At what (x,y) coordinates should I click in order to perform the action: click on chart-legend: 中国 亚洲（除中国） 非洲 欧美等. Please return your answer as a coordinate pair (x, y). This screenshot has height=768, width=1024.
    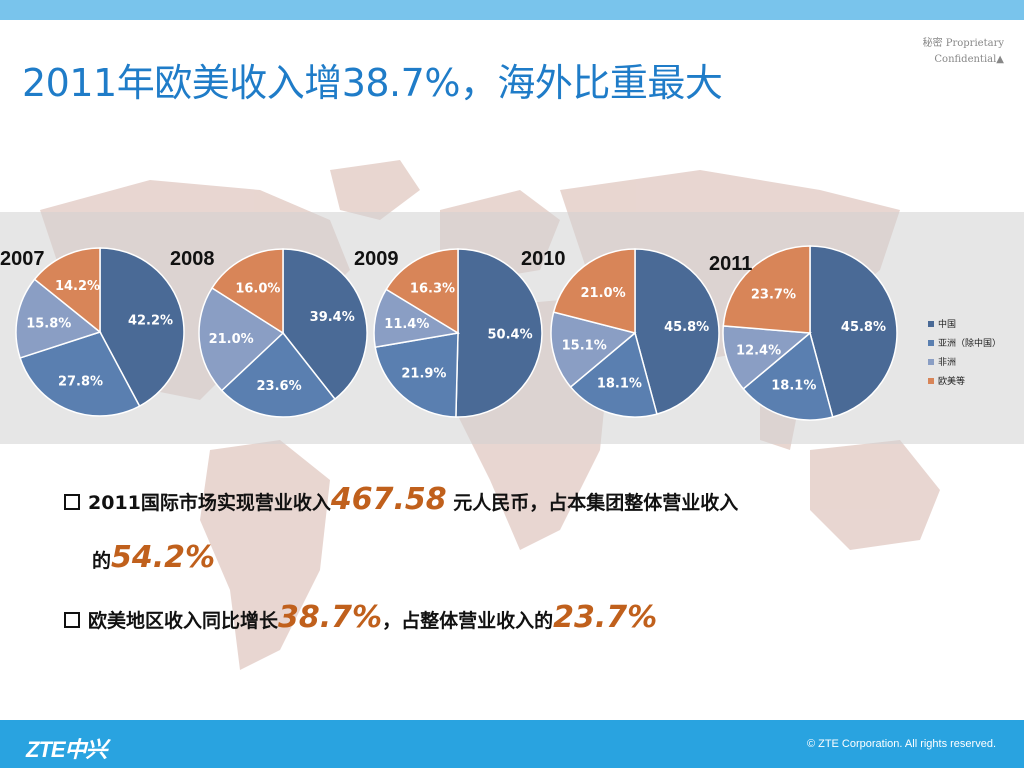
    Looking at the image, I should click on (976, 352).